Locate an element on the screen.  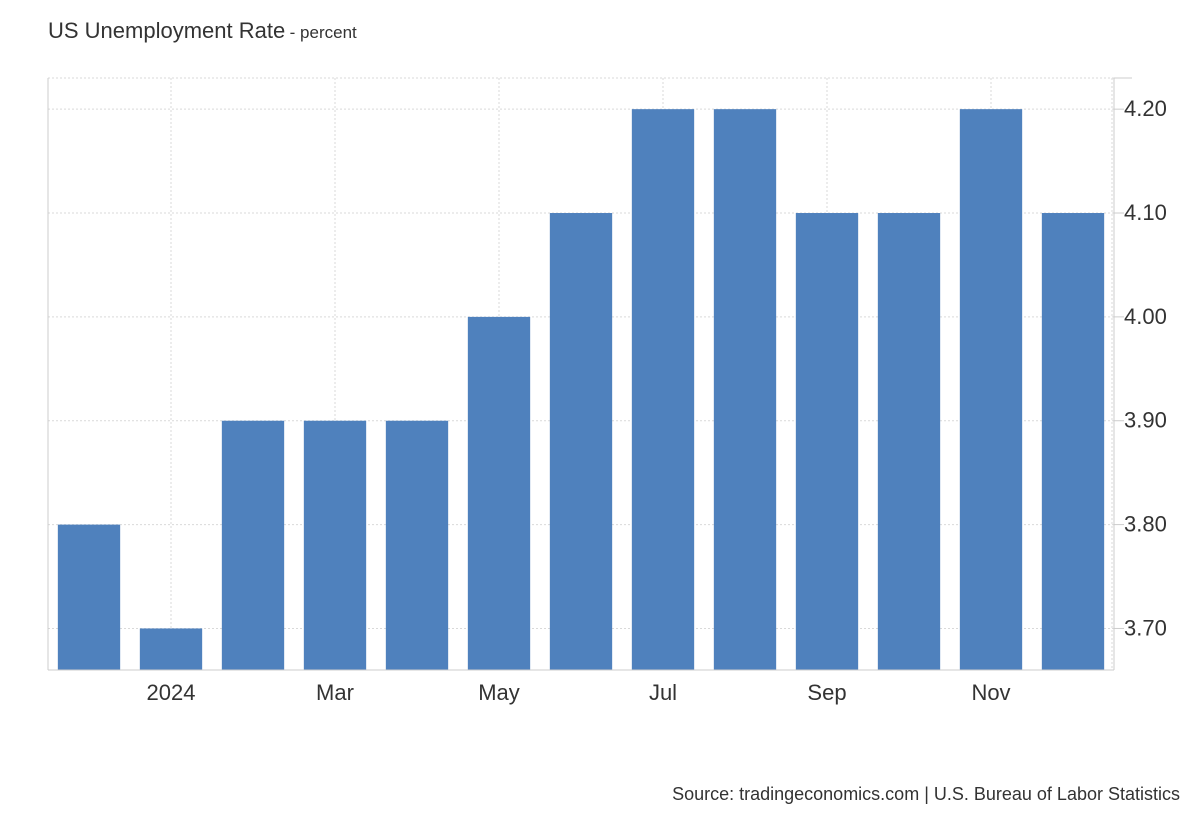
chart-title-group: US Unemployment Rate - percent is located at coordinates (202, 31).